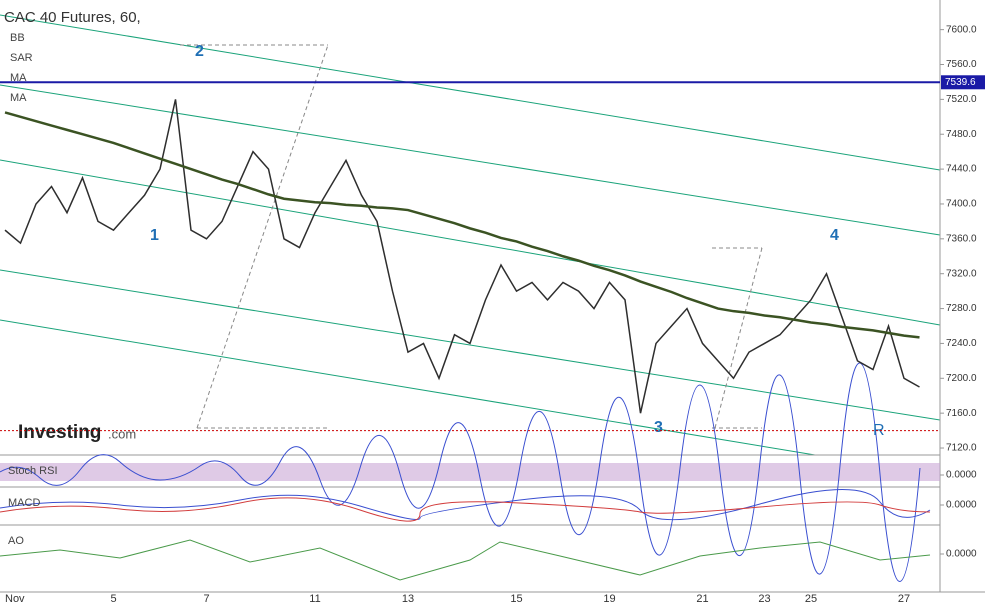  What do you see at coordinates (961, 169) in the screenshot?
I see `y-tick-label: 7440.0` at bounding box center [961, 169].